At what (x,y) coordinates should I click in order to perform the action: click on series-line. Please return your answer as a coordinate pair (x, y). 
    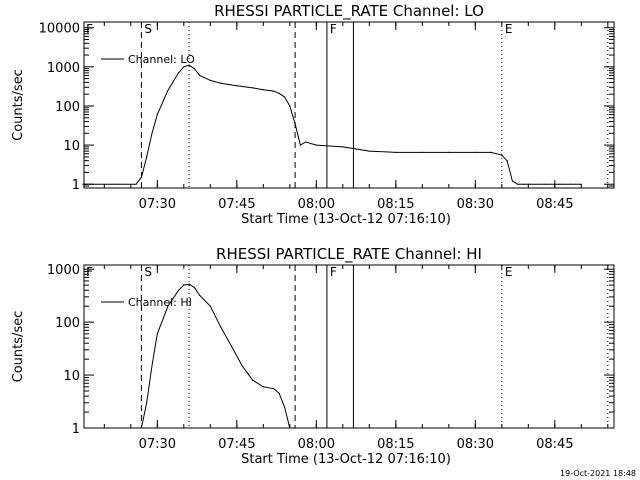
    Looking at the image, I should click on (215, 356).